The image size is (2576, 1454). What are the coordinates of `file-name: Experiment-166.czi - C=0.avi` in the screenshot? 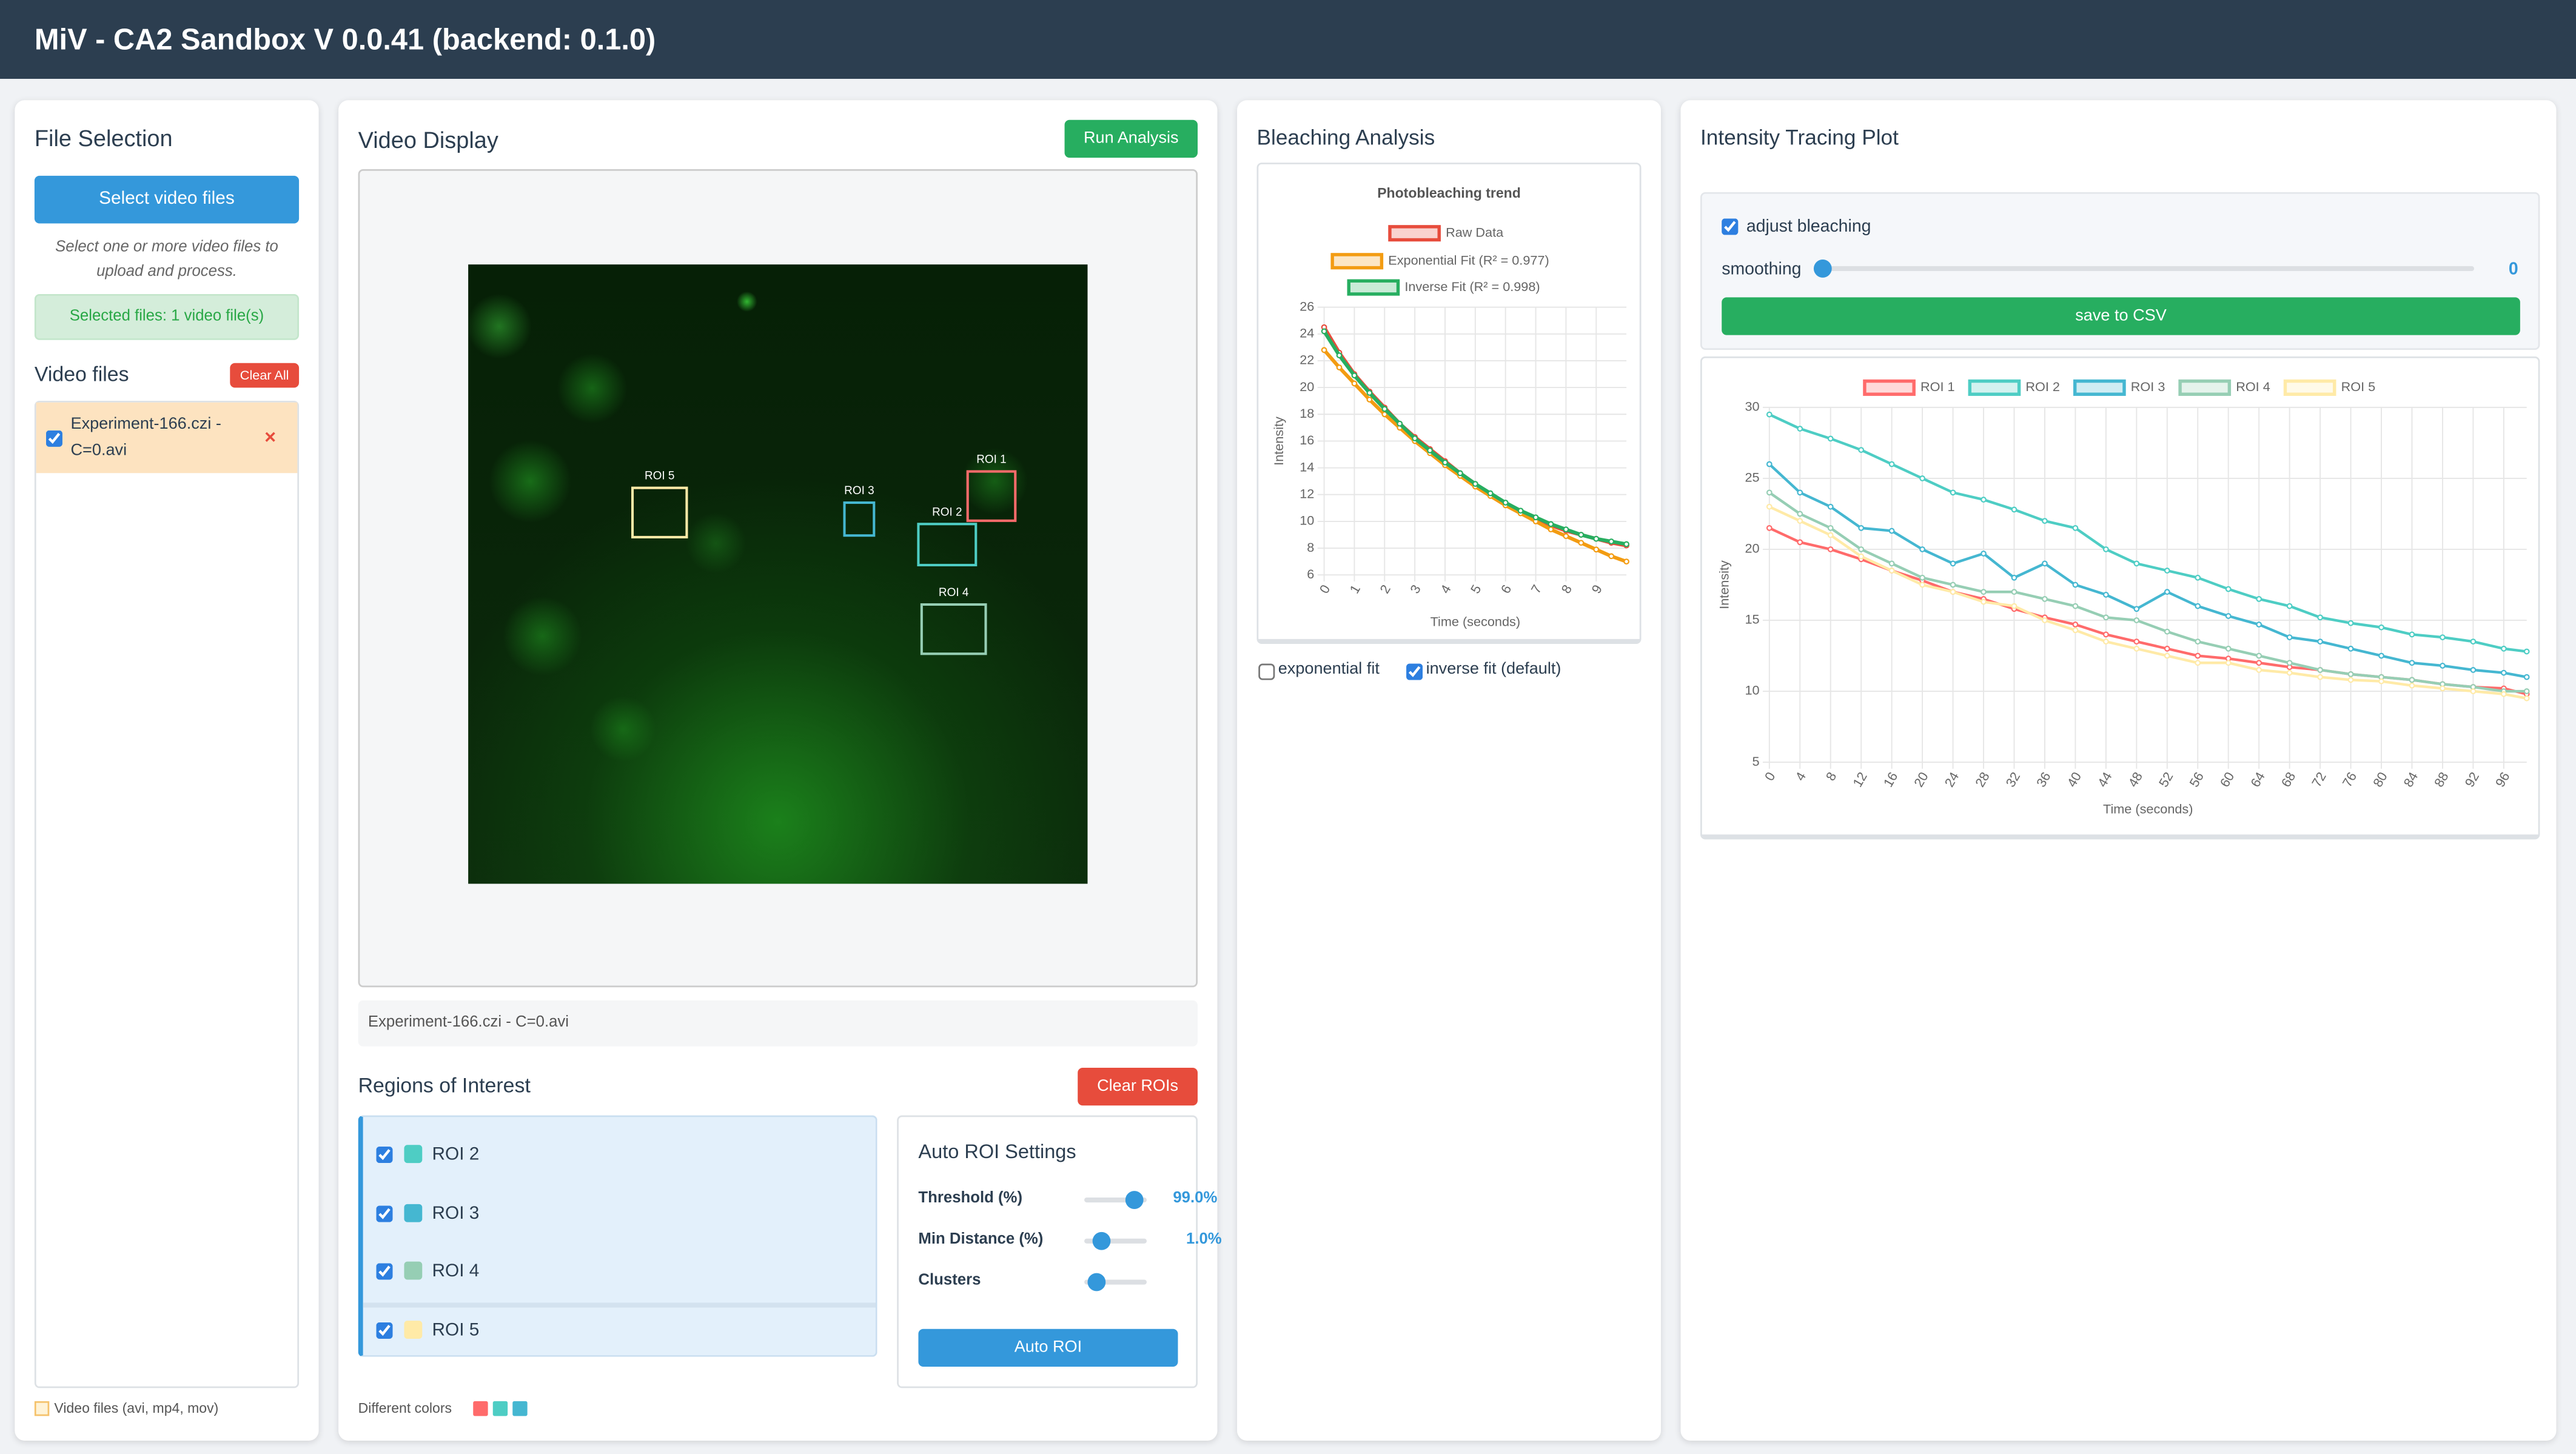 It's located at (145, 438).